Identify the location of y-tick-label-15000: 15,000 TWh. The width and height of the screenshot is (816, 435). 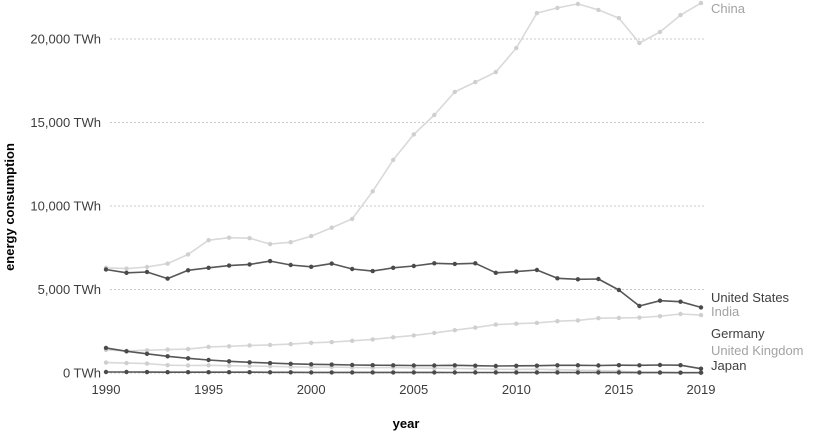
(65, 122).